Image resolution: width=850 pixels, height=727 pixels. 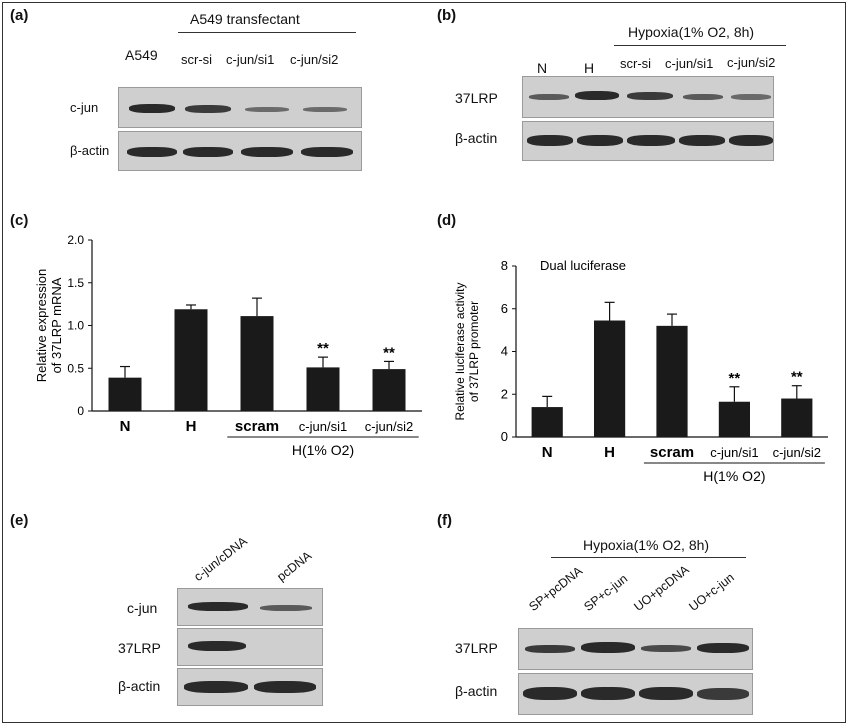 What do you see at coordinates (245, 19) in the screenshot?
I see `panel-a-group-label: A549 transfectant` at bounding box center [245, 19].